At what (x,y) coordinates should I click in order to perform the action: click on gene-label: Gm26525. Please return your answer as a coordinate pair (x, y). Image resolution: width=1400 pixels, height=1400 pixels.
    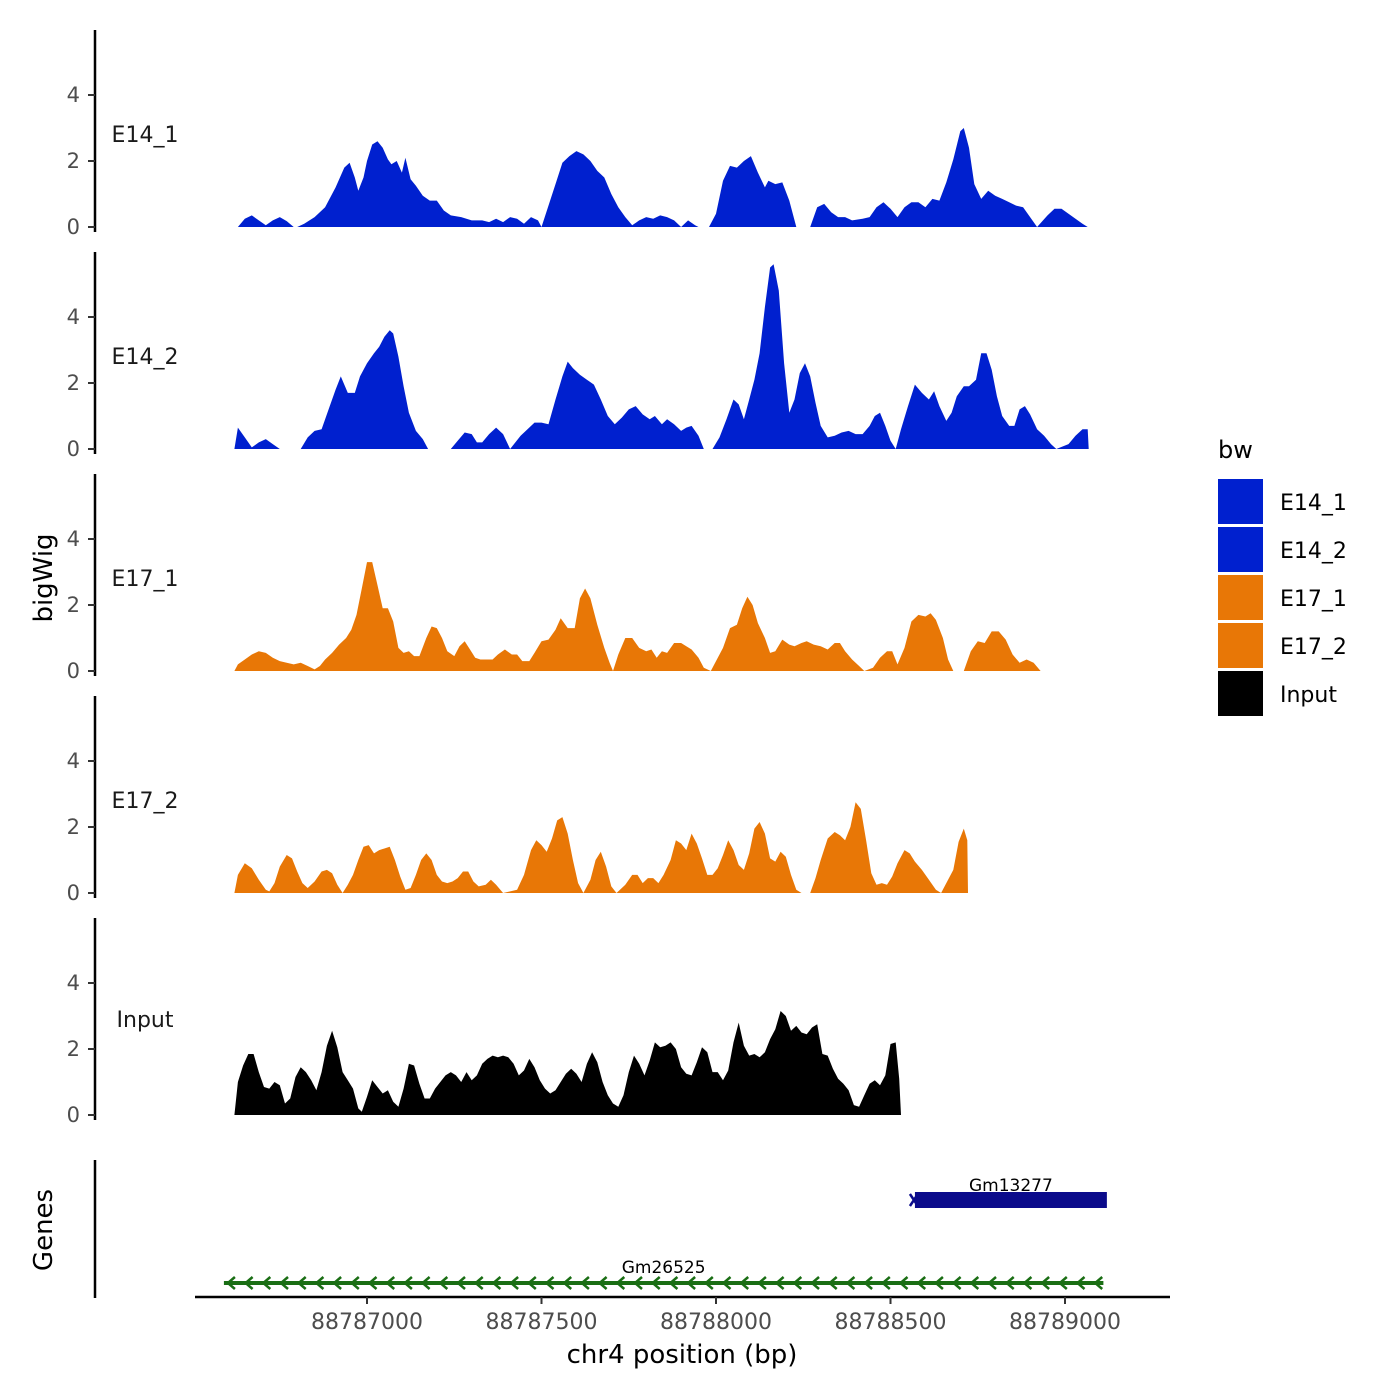
    Looking at the image, I should click on (664, 1268).